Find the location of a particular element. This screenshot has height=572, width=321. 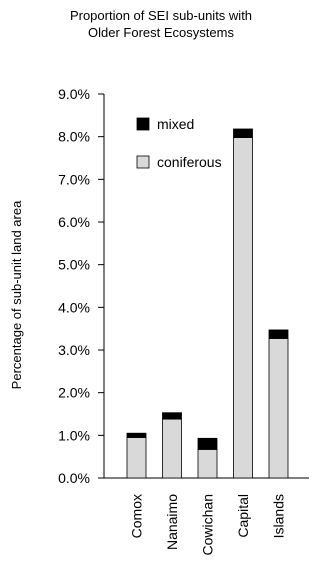

y-tick-label: 5.0% is located at coordinates (74, 265).